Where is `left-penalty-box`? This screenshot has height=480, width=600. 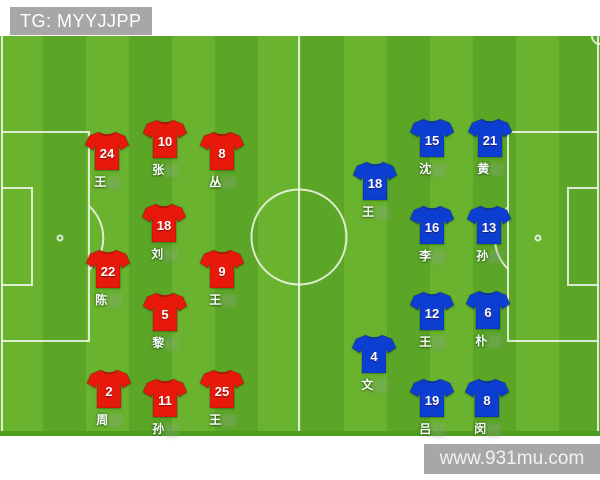
left-penalty-box is located at coordinates (46, 236).